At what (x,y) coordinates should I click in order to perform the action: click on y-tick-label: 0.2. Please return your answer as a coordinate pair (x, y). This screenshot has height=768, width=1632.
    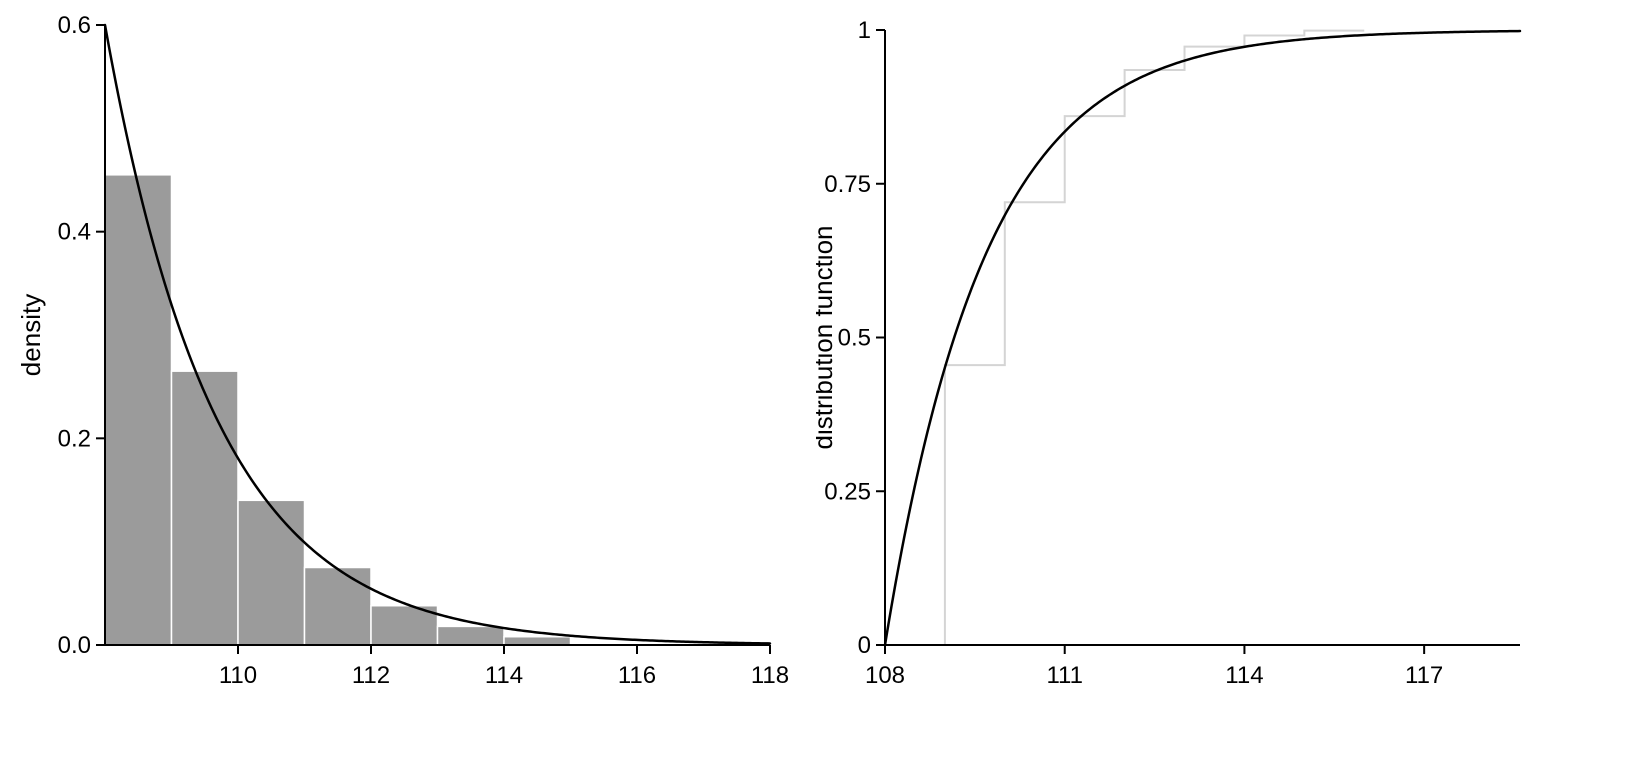
    Looking at the image, I should click on (74, 438).